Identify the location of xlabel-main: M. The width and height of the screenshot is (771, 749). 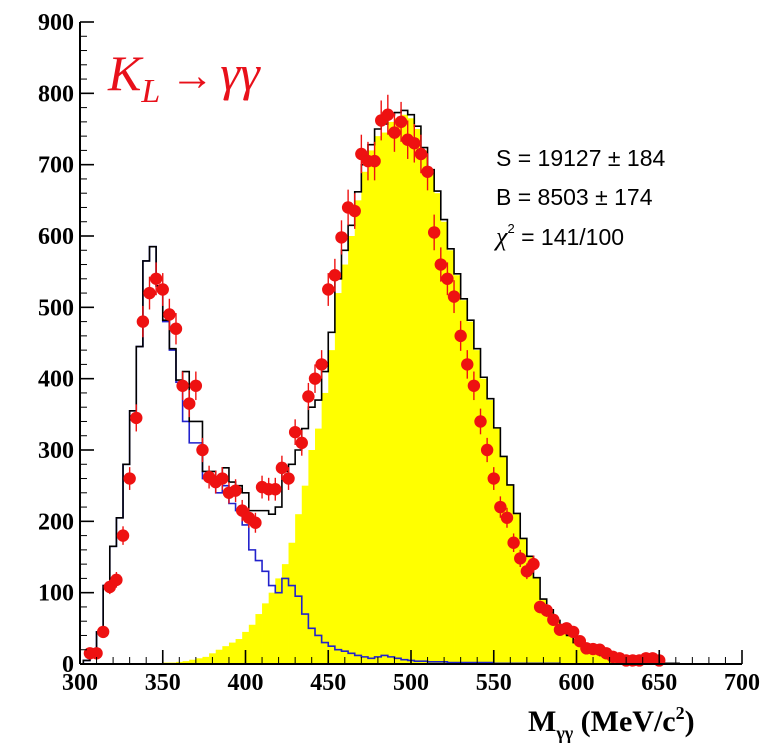
(542, 721).